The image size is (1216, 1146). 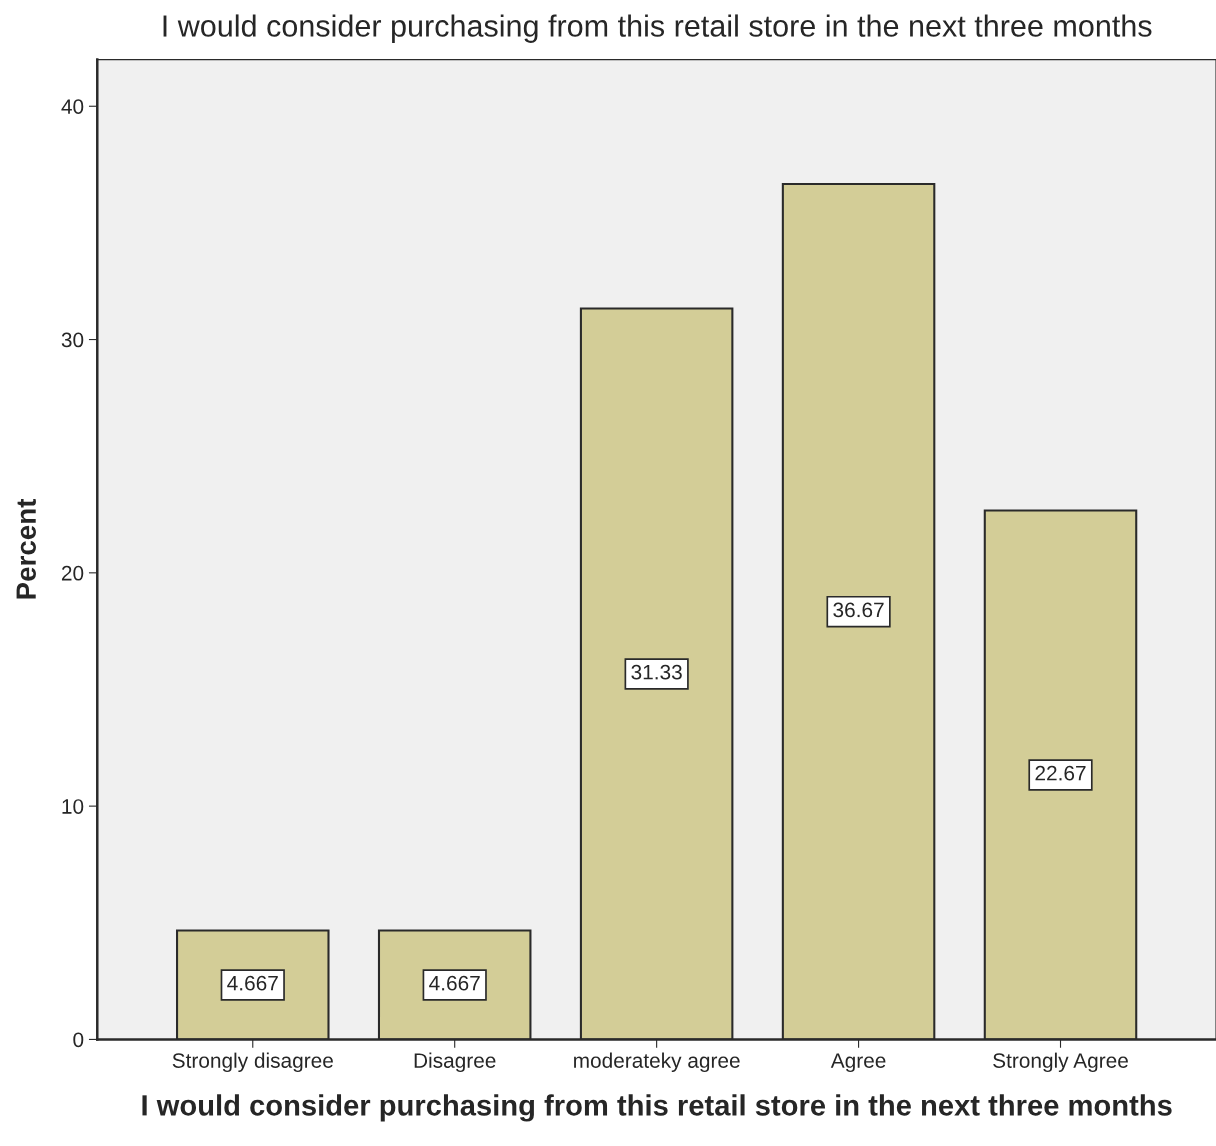 What do you see at coordinates (78, 1040) in the screenshot?
I see `y-tick-label: 0` at bounding box center [78, 1040].